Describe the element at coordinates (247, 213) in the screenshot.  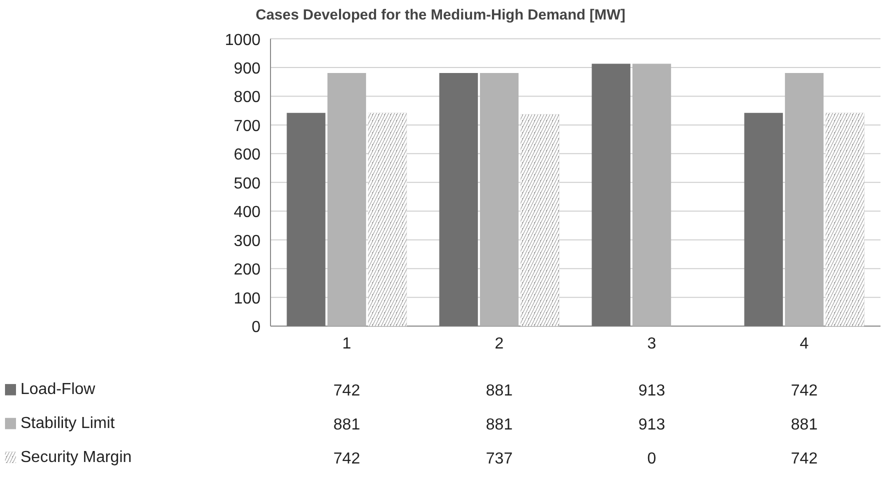
I see `y-tick-label: 400` at that location.